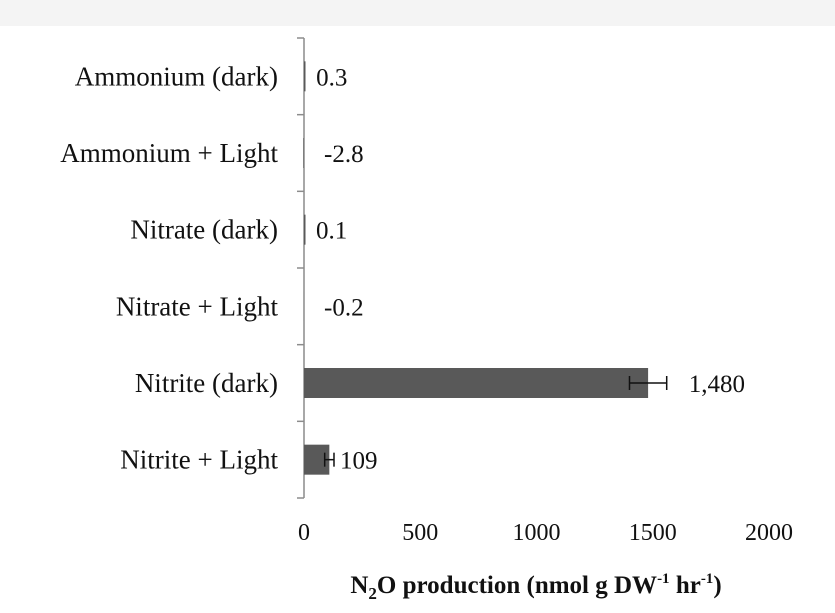 The height and width of the screenshot is (613, 835). I want to click on category-label: Ammonium + Light, so click(169, 153).